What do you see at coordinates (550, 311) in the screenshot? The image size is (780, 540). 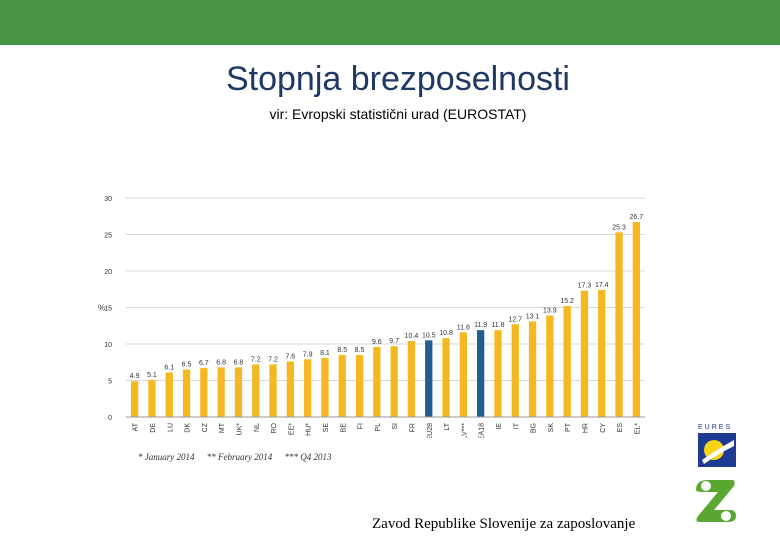 I see `data-label: 13.9` at bounding box center [550, 311].